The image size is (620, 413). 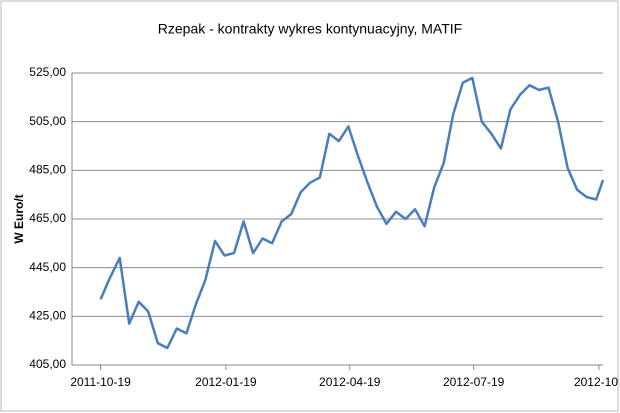 I want to click on y-tick-label: 425,00, so click(x=47, y=316).